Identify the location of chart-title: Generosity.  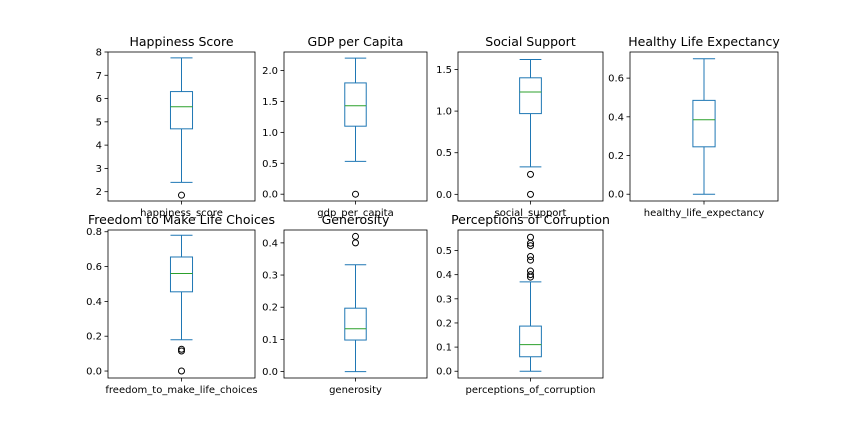
(356, 219).